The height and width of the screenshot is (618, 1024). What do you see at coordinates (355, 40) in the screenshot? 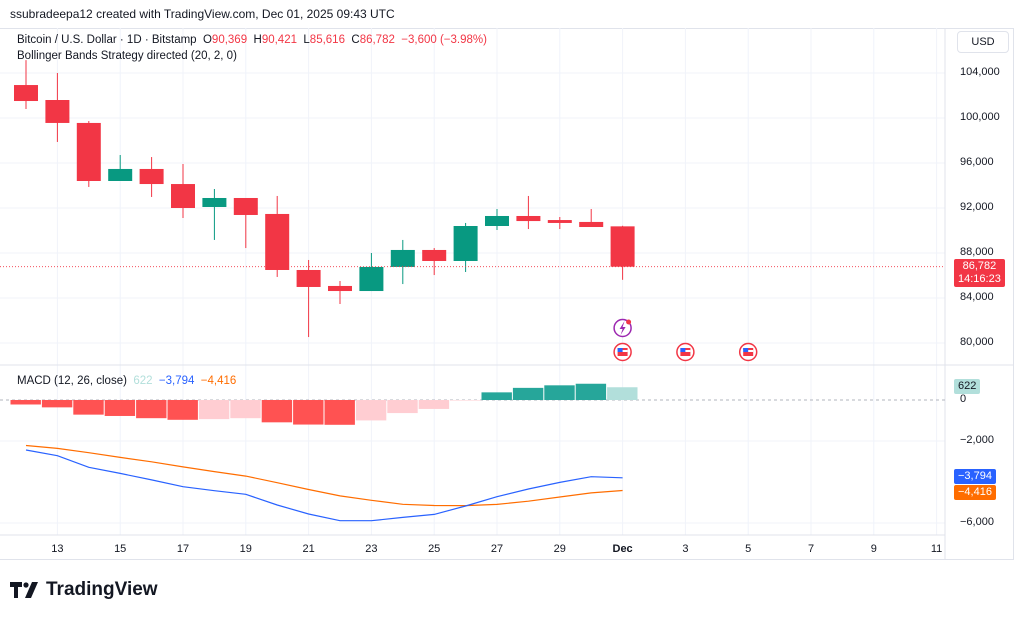
I see `close-label: C` at bounding box center [355, 40].